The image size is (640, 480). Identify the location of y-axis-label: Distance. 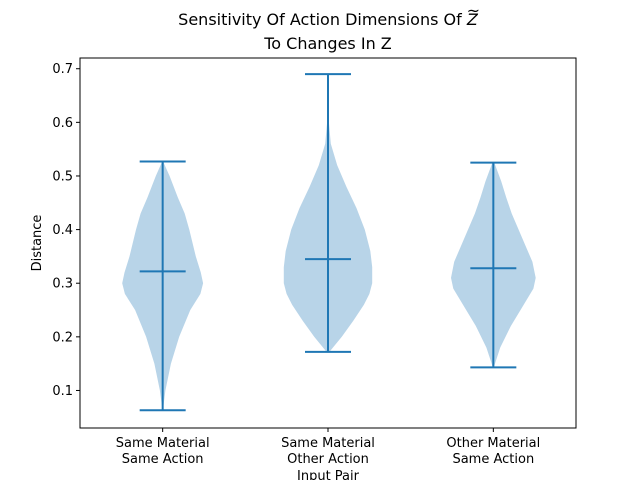
(37, 243).